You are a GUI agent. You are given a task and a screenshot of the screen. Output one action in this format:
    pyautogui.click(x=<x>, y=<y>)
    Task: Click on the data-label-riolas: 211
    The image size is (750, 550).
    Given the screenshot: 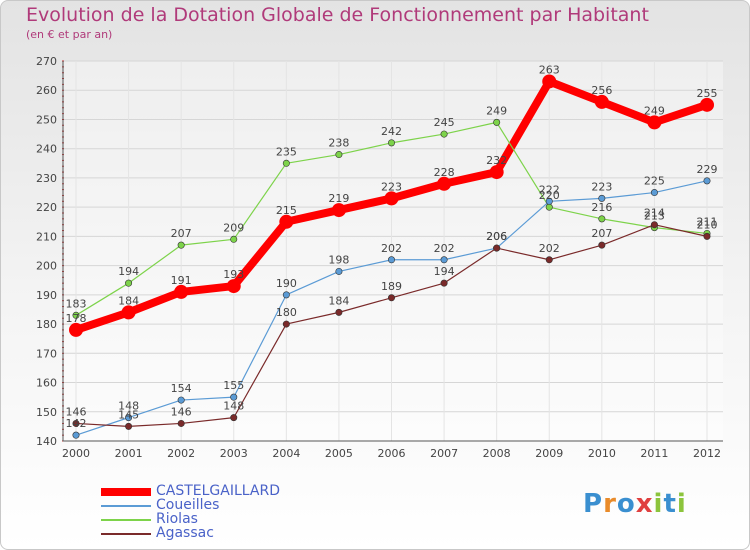 What is the action you would take?
    pyautogui.click(x=707, y=221)
    